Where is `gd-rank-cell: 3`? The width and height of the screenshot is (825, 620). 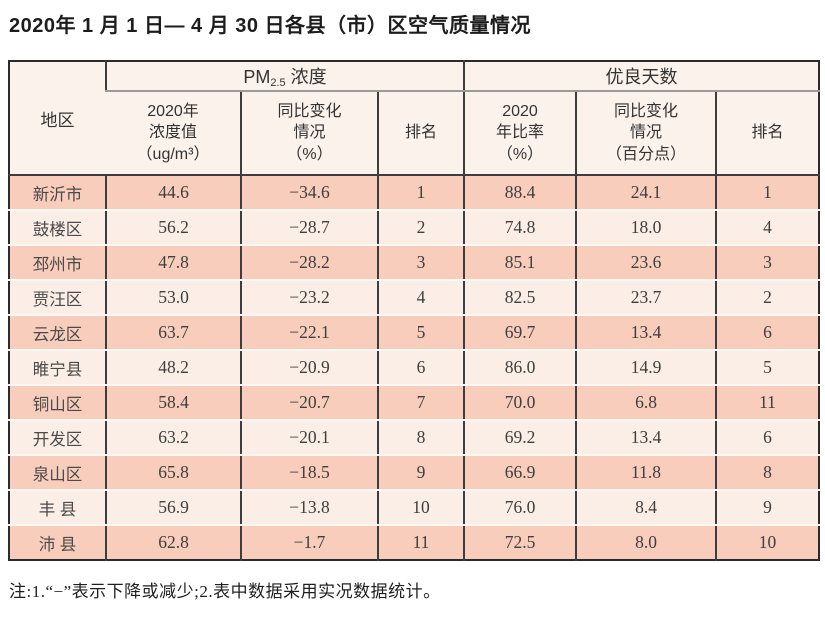 gd-rank-cell: 3 is located at coordinates (767, 263).